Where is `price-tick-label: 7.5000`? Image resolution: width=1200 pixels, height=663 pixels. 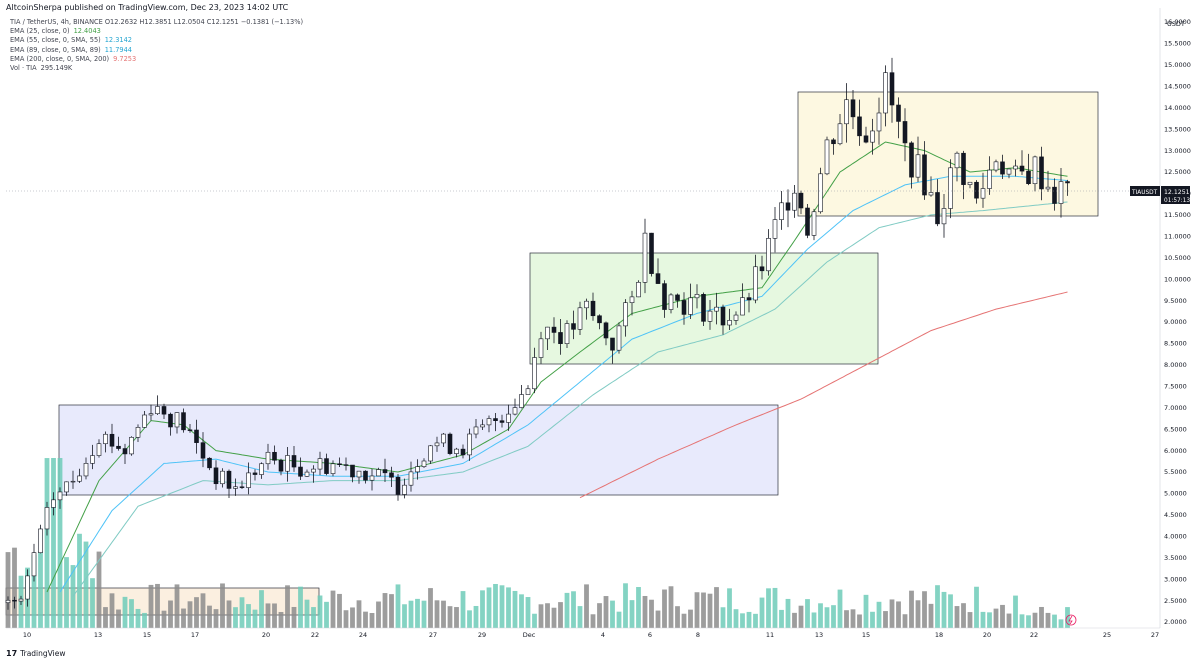 price-tick-label: 7.5000 is located at coordinates (1175, 386).